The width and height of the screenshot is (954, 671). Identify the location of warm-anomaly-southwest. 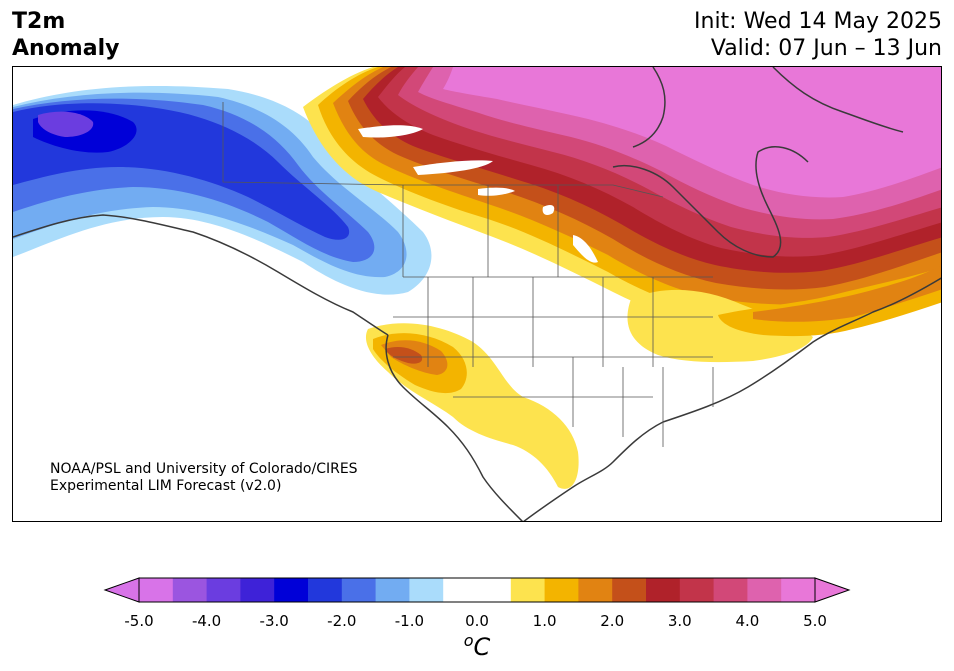
(472, 406).